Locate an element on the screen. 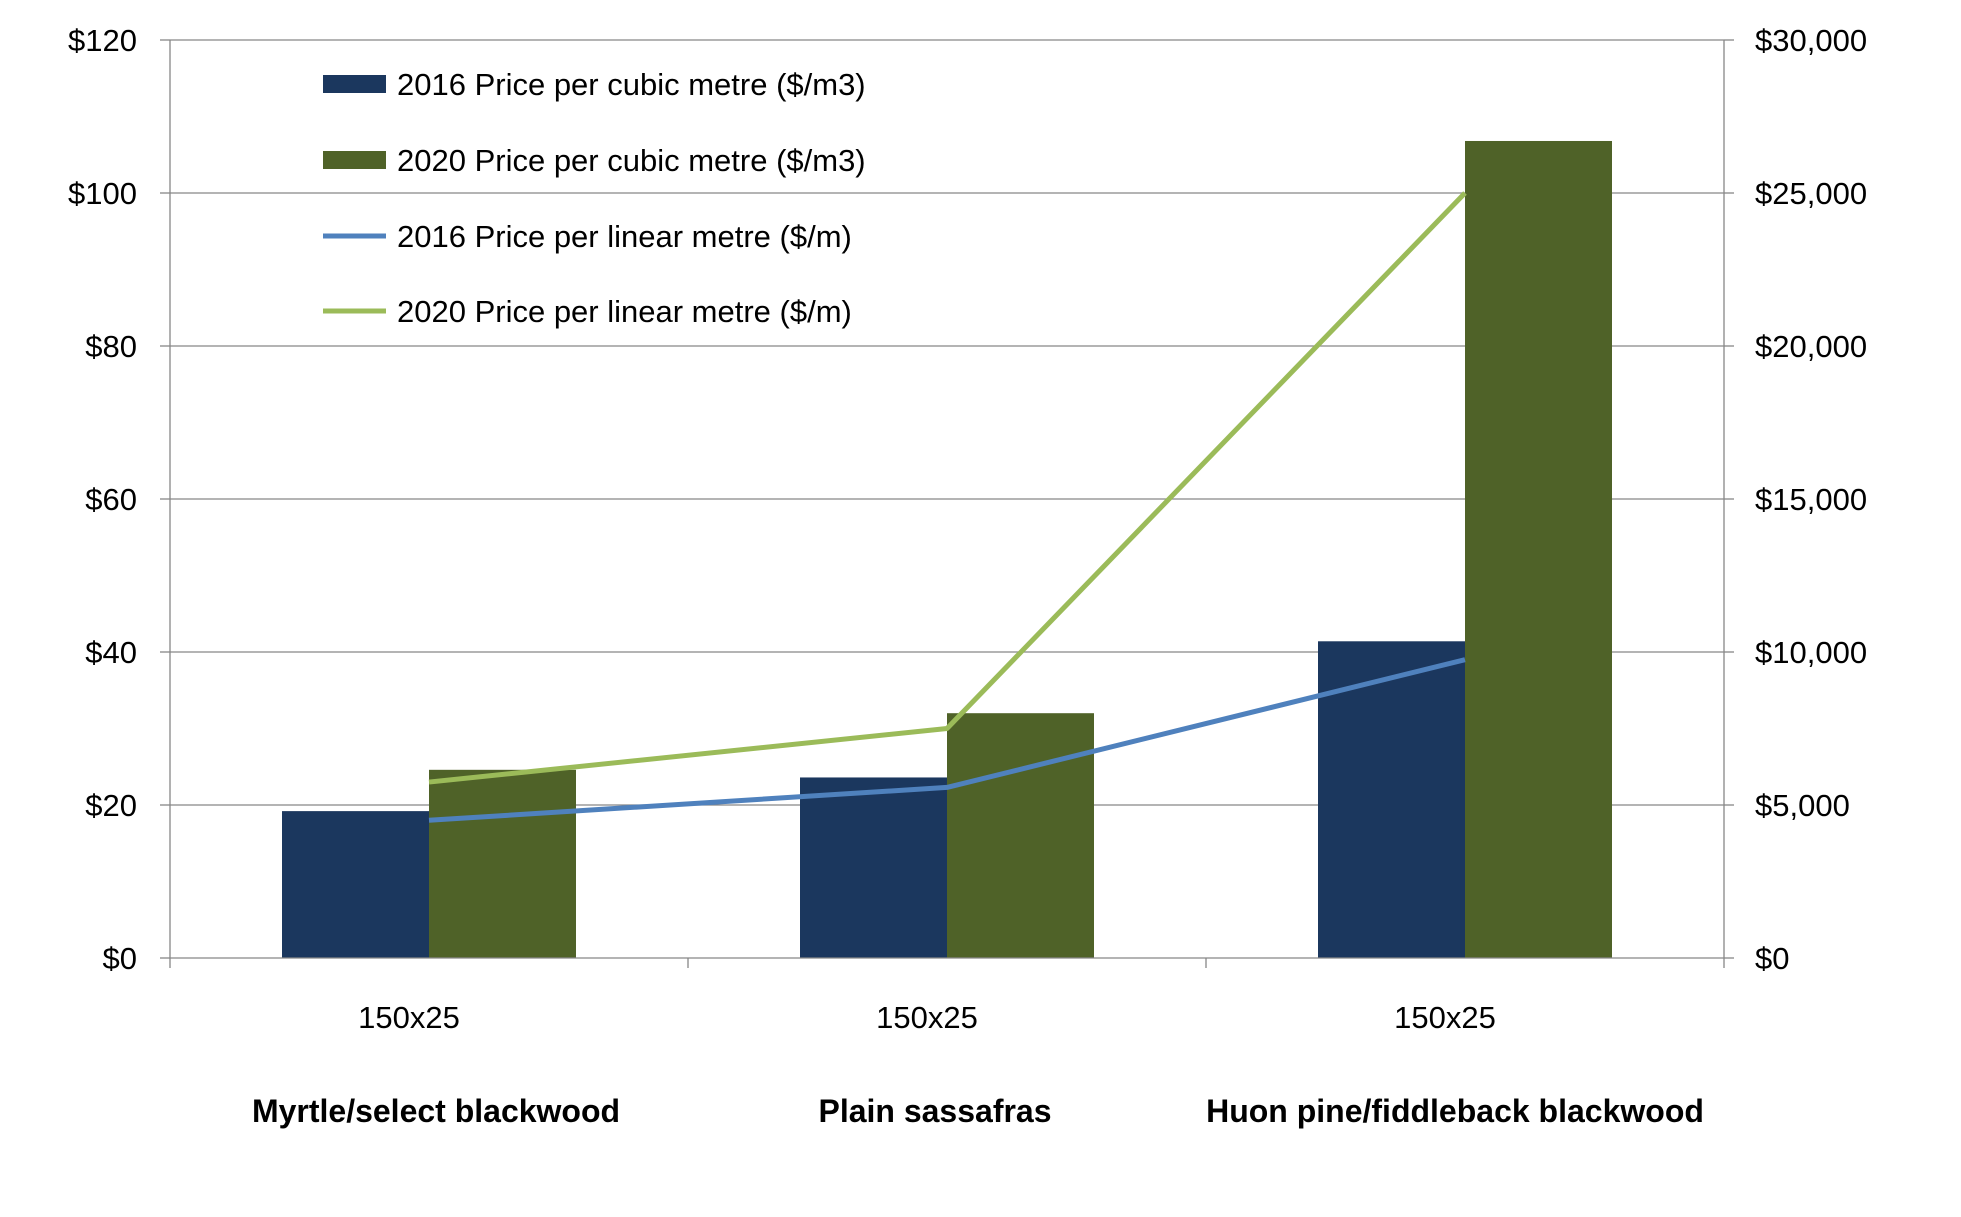 The width and height of the screenshot is (1961, 1217). left-tick-label: $60 is located at coordinates (111, 499).